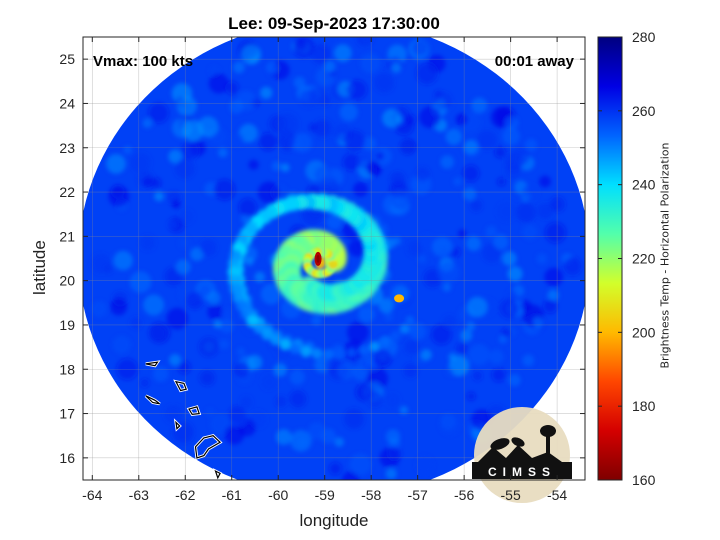 The image size is (720, 540). Describe the element at coordinates (464, 495) in the screenshot. I see `x-tick-label: -56` at that location.